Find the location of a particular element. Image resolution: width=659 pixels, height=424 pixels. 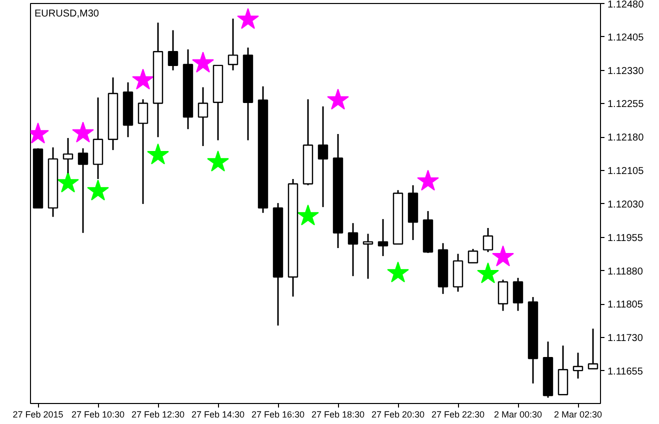

y-tick-label: 1.12405 is located at coordinates (626, 38).